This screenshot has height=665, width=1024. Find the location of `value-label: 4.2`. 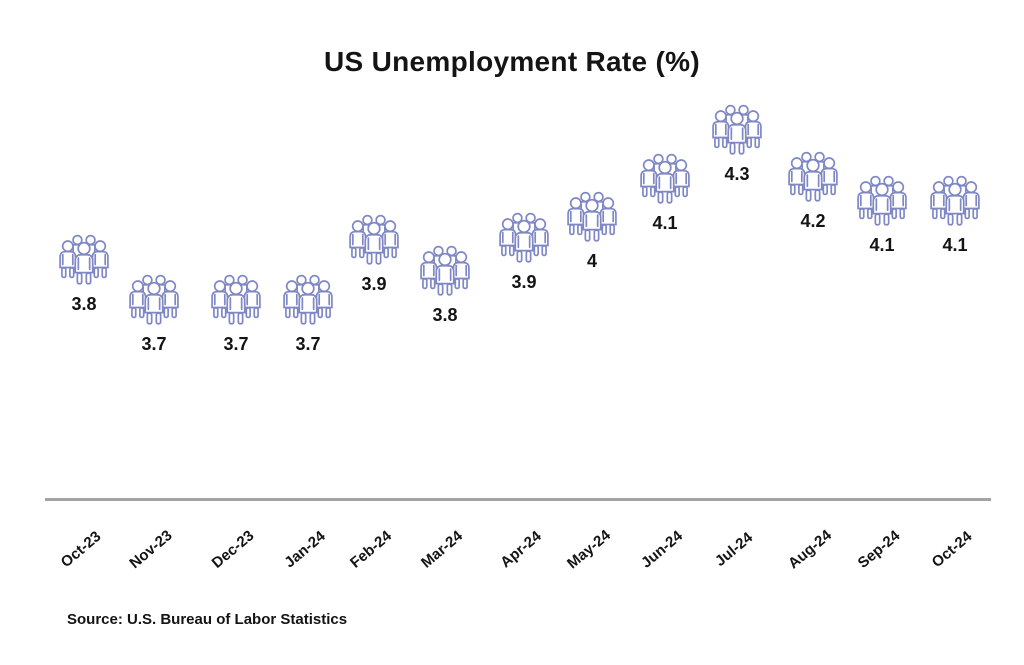

value-label: 4.2 is located at coordinates (813, 221).